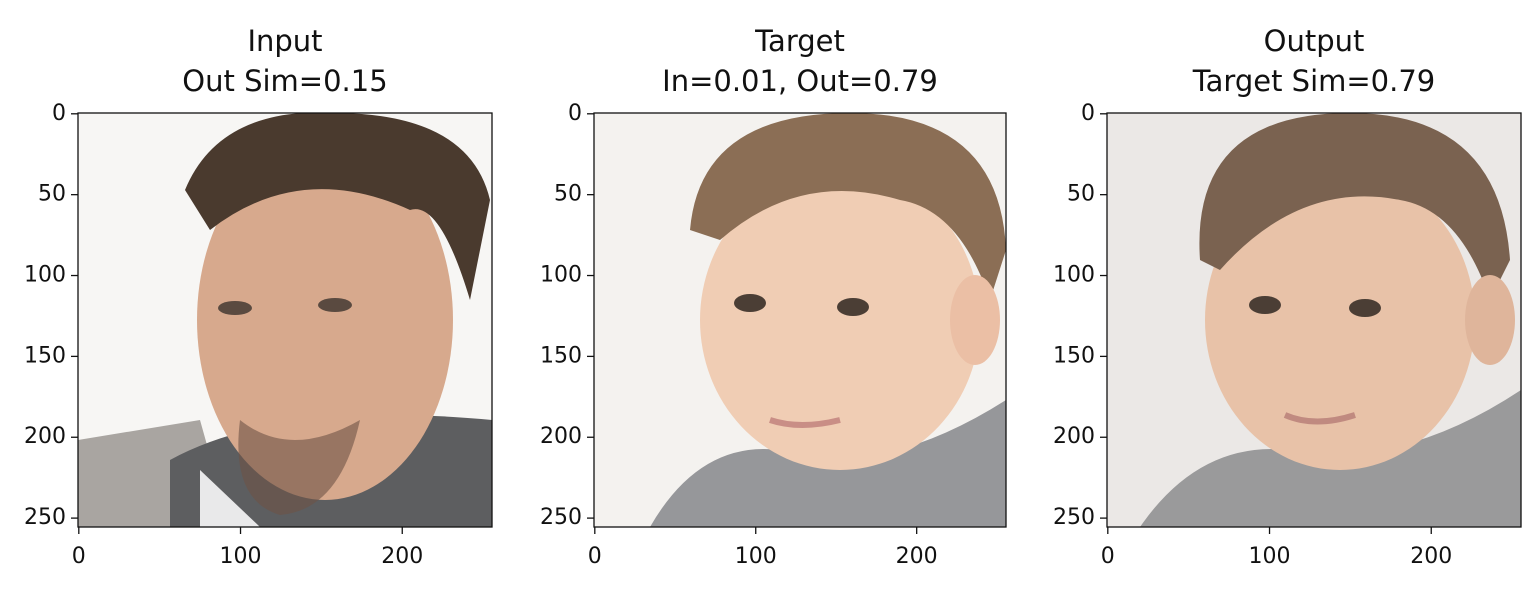 This screenshot has height=604, width=1536. I want to click on panel-title: Output, so click(1314, 41).